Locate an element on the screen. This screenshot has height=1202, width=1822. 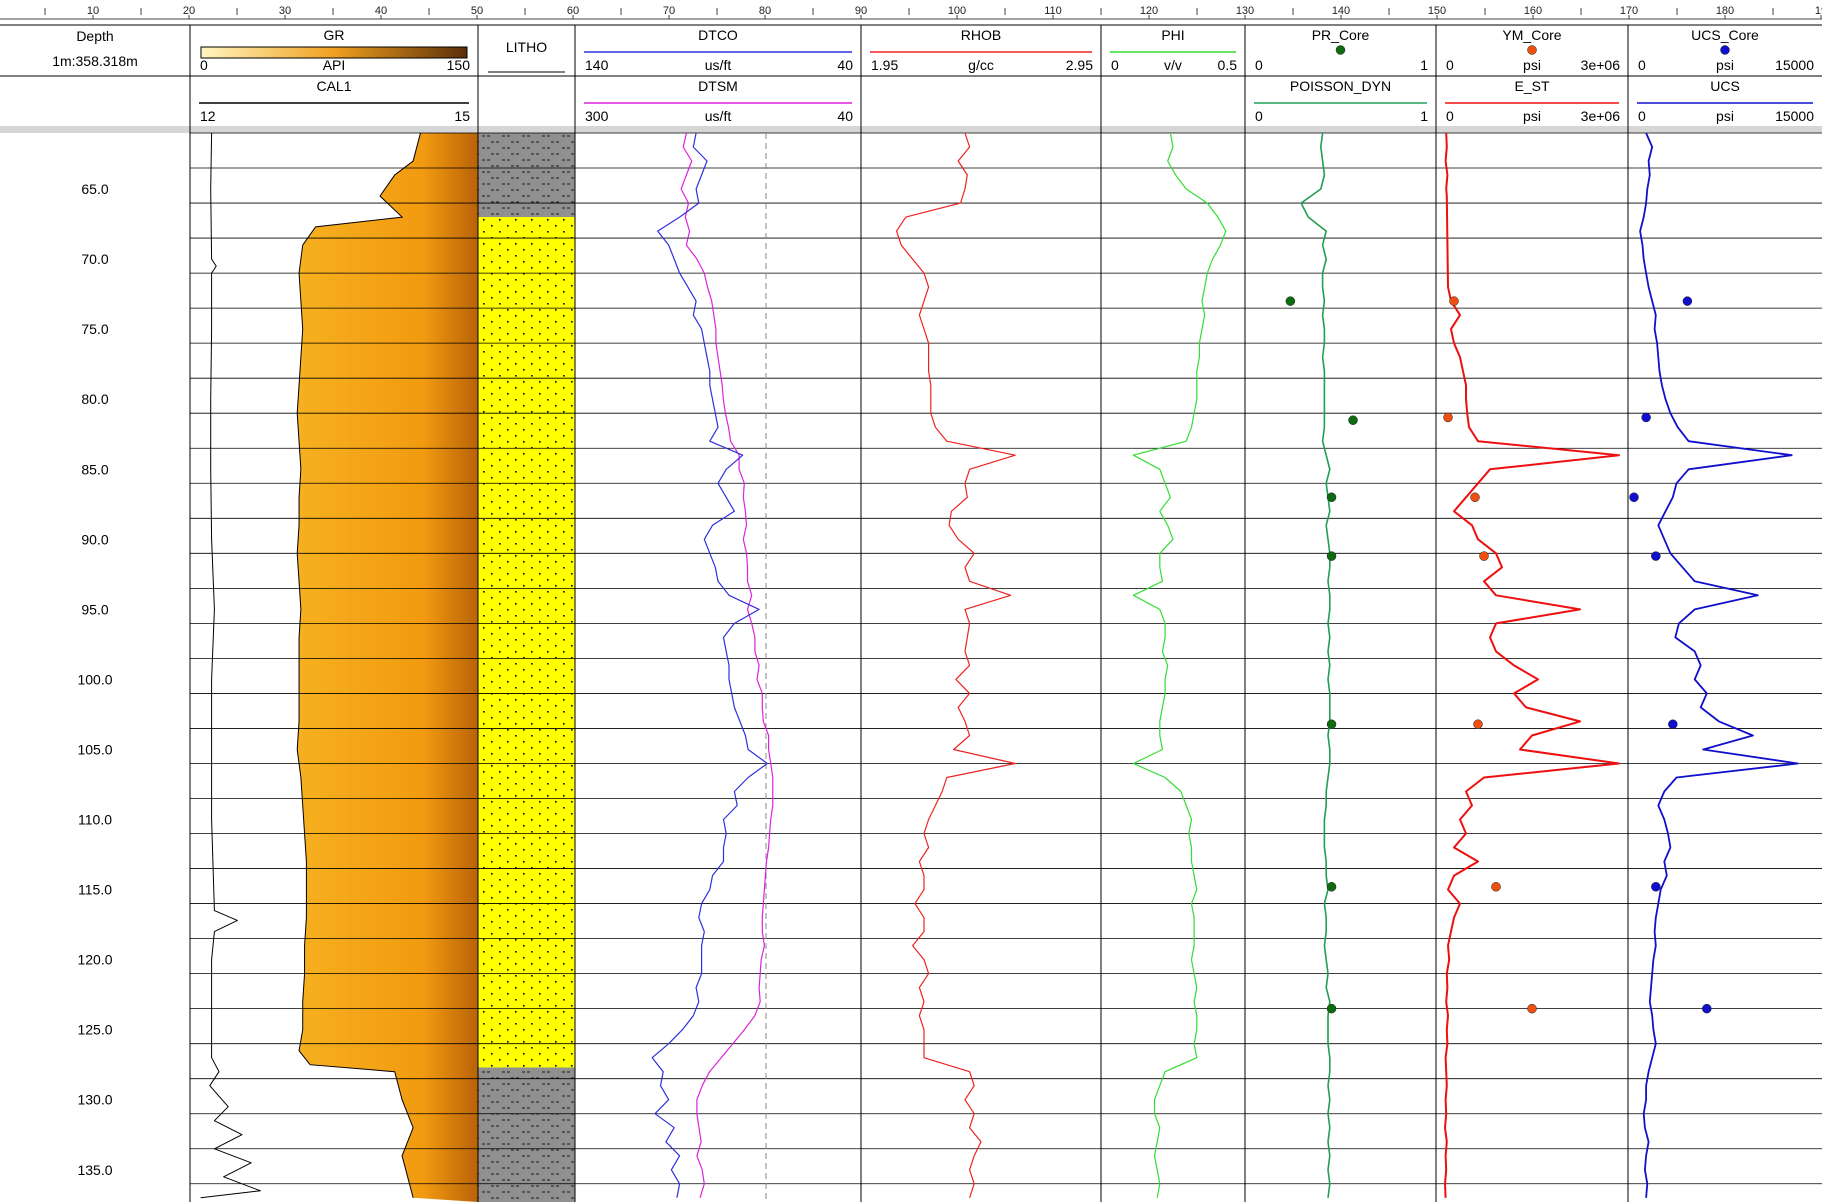
ruler-label: 90 is located at coordinates (861, 11).